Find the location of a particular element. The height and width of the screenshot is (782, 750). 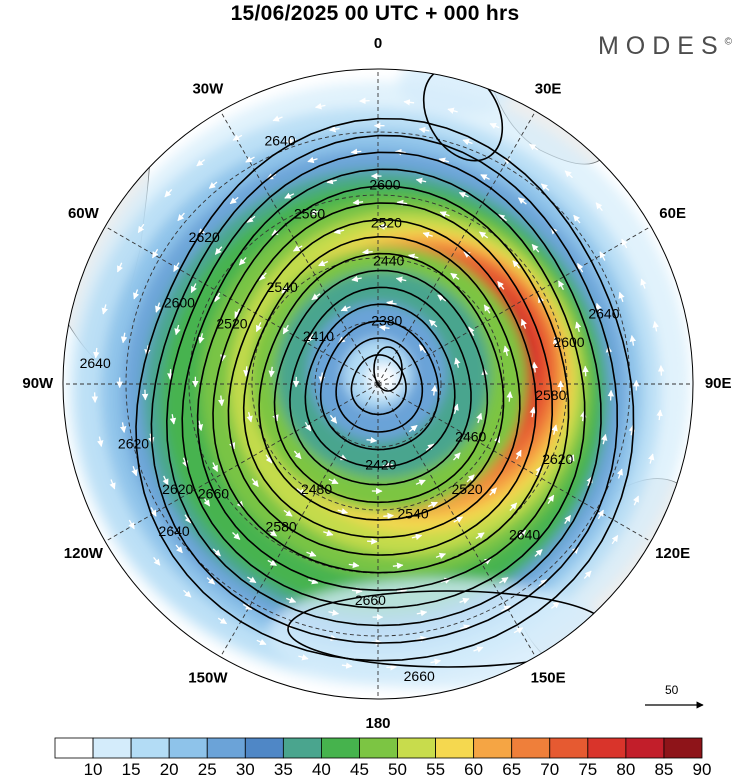

atlantic-patch is located at coordinates (458, 91).